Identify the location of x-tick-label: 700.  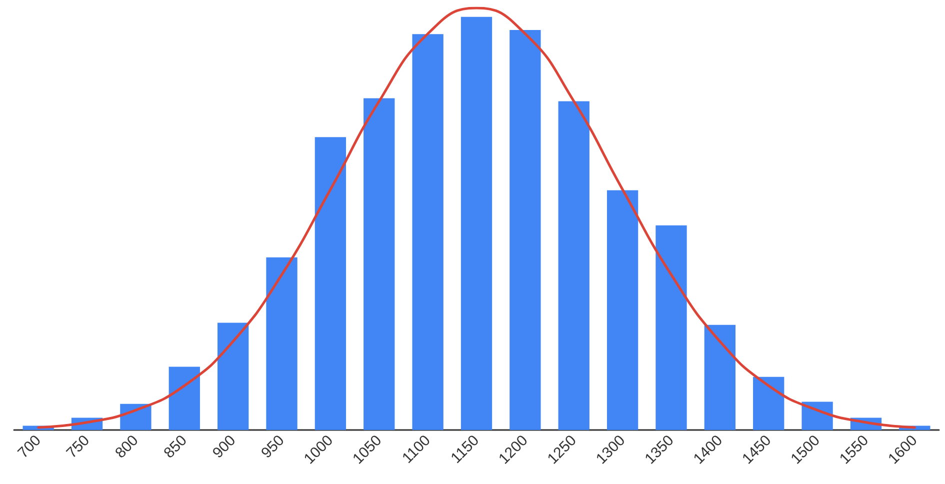
(29, 447).